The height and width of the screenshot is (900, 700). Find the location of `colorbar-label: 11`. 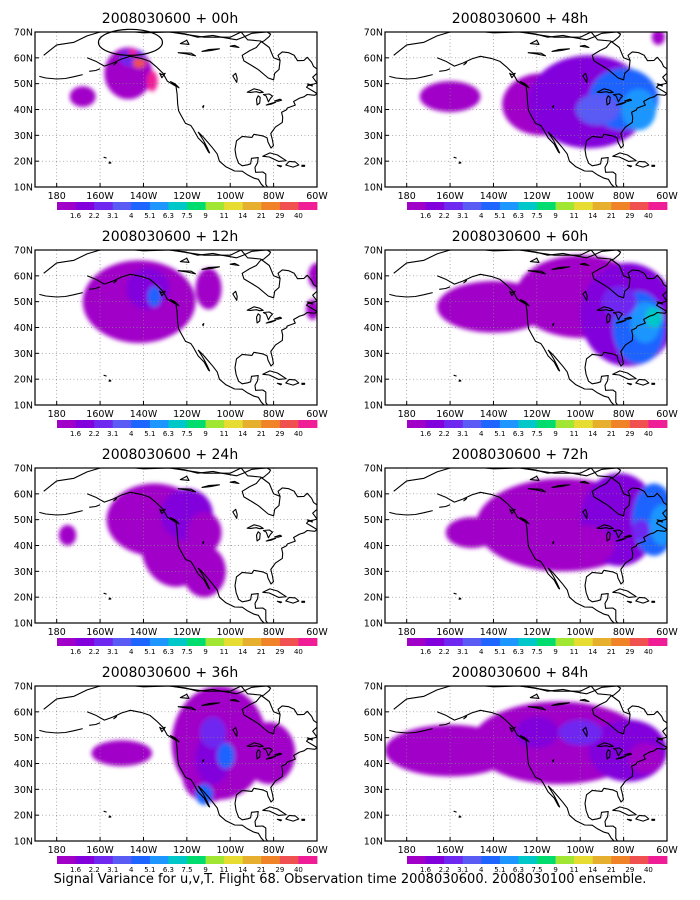

colorbar-label: 11 is located at coordinates (224, 434).